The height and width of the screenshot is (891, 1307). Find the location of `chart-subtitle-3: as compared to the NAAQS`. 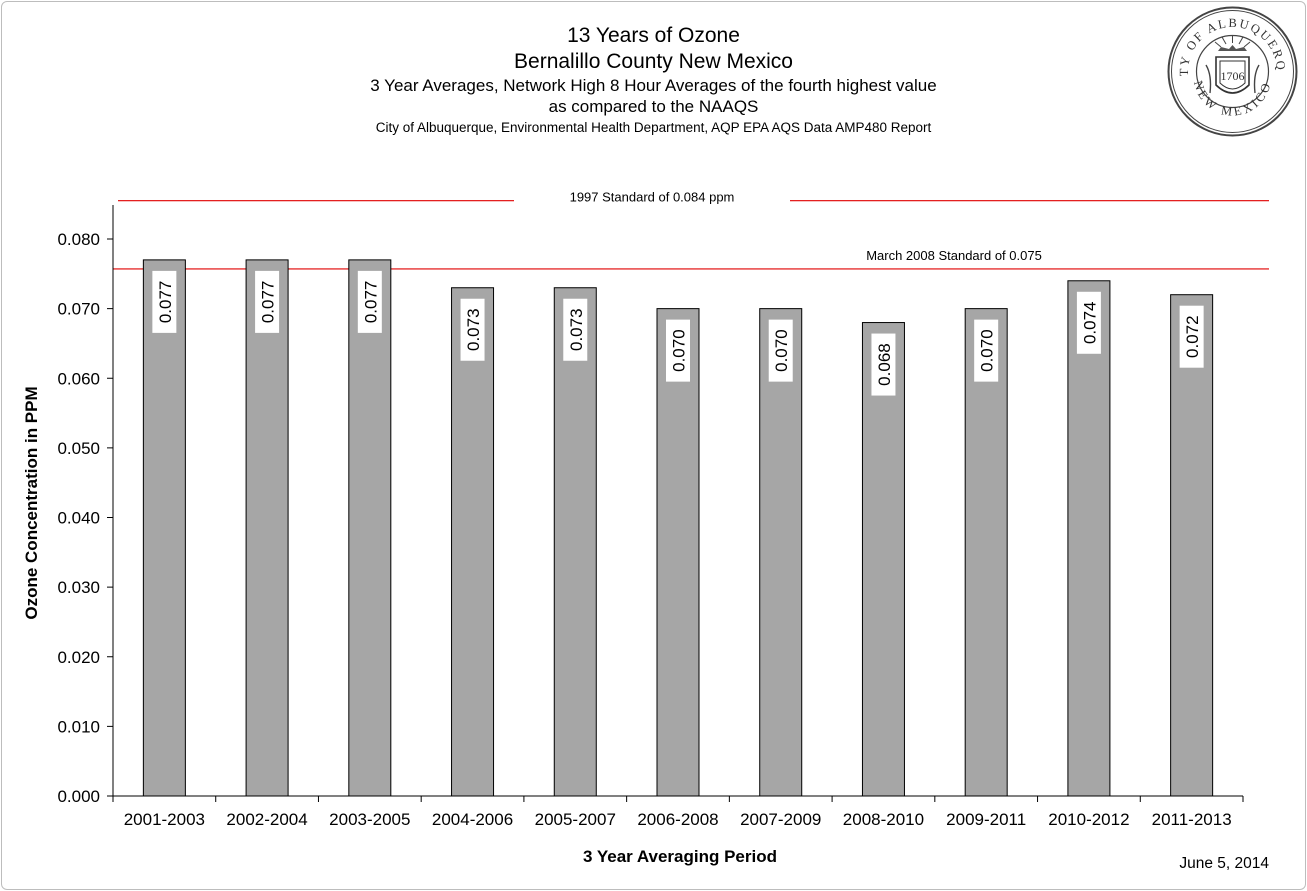

chart-subtitle-3: as compared to the NAAQS is located at coordinates (653, 106).